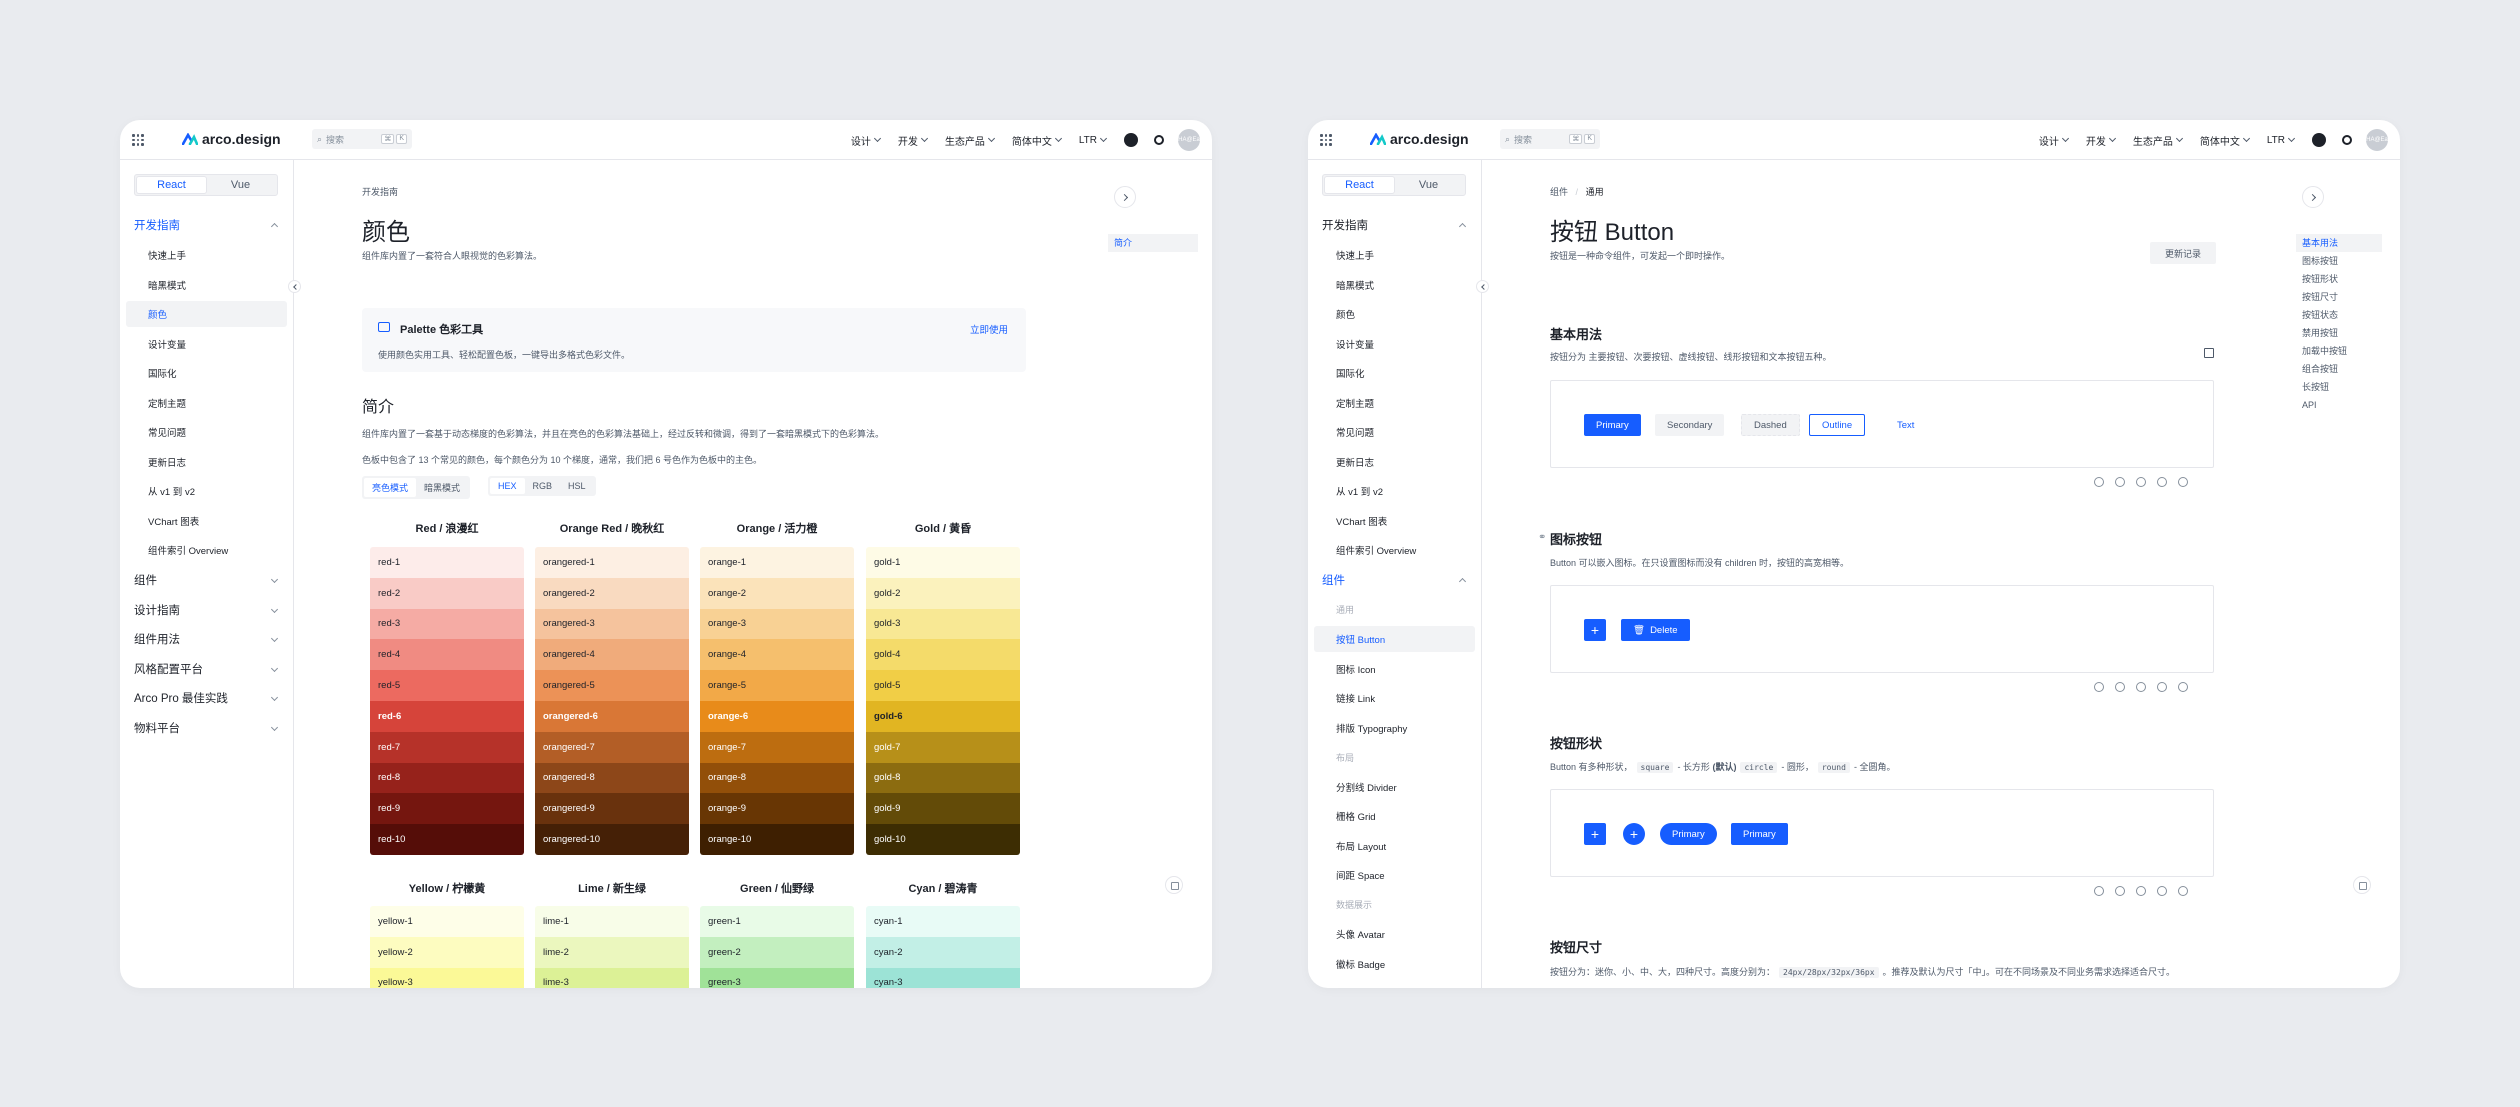 Image resolution: width=2520 pixels, height=1107 pixels. Describe the element at coordinates (777, 593) in the screenshot. I see `color-swatch-orange-2: orange-2` at that location.